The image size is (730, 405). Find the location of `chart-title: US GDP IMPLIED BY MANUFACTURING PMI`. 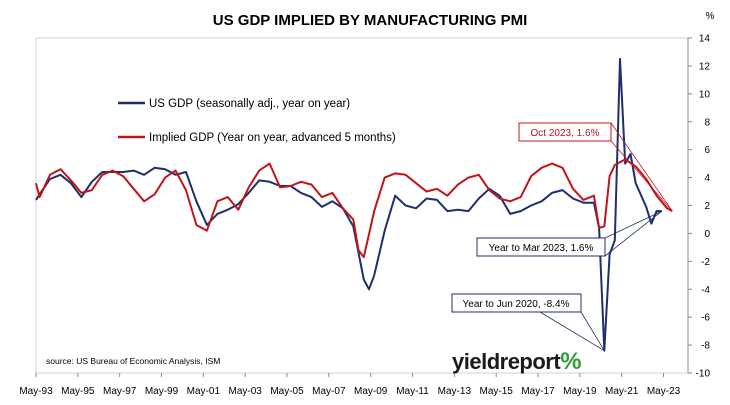

chart-title: US GDP IMPLIED BY MANUFACTURING PMI is located at coordinates (370, 20).